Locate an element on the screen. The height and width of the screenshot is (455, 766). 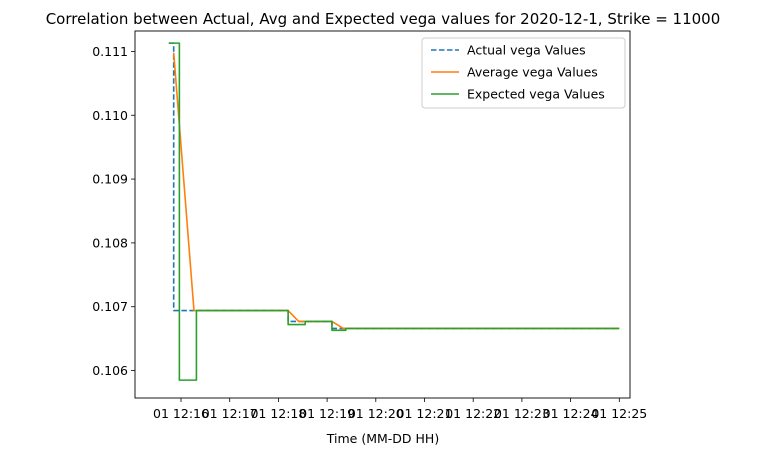
x-tick-label: 01 12:24 is located at coordinates (571, 413).